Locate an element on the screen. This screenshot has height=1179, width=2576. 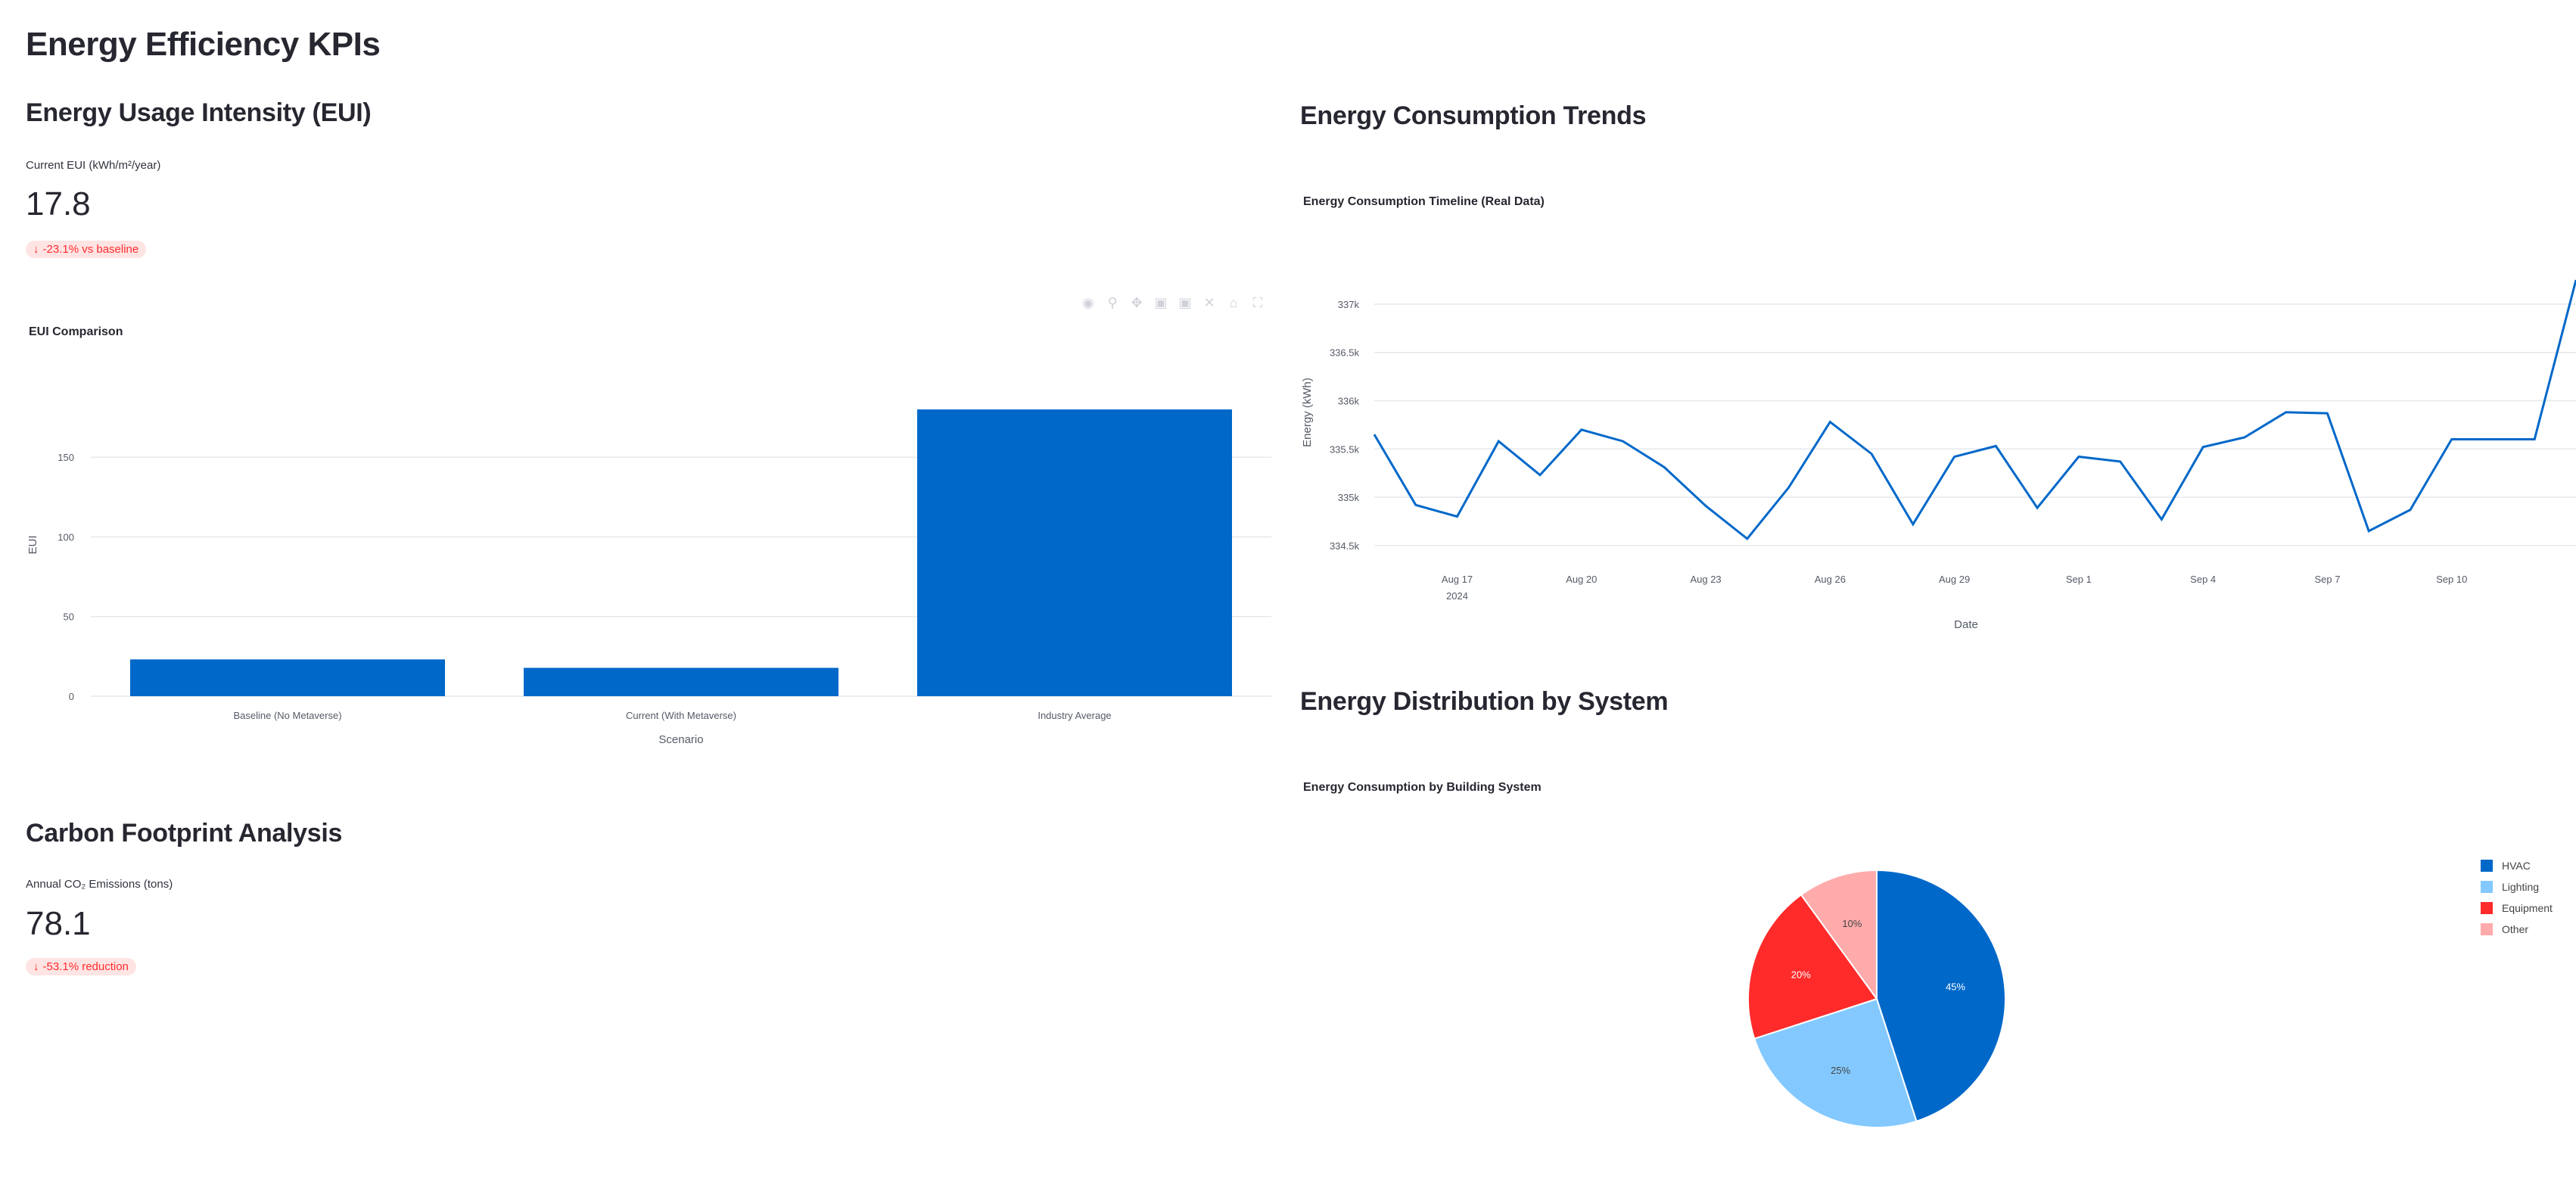
eui-metric-label: Current EUI (kWh/m²/year) is located at coordinates (93, 165).